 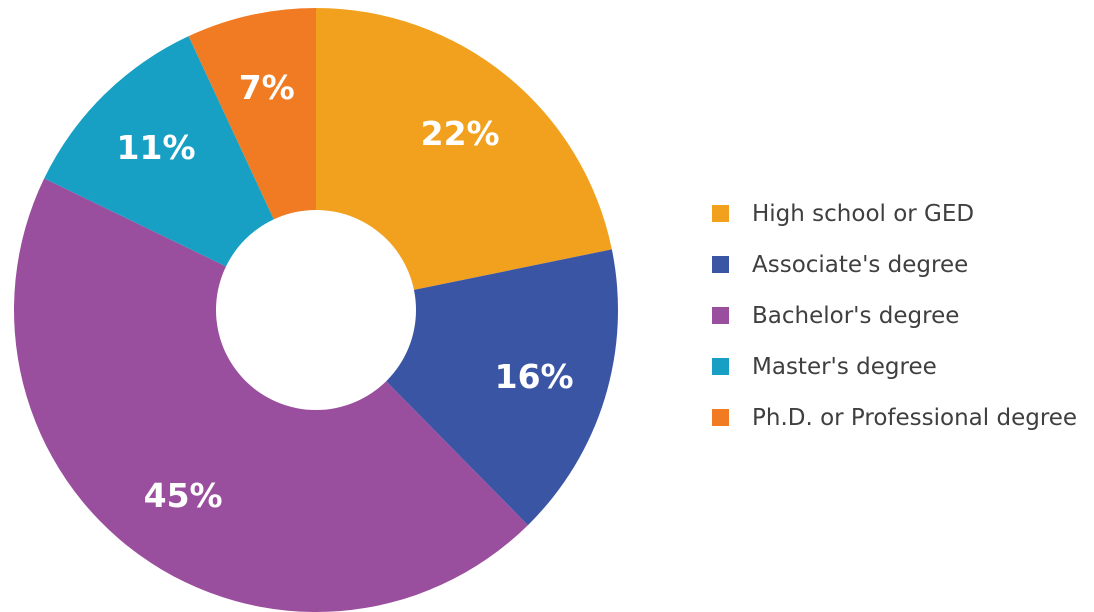 I want to click on donut-hole, so click(x=316, y=310).